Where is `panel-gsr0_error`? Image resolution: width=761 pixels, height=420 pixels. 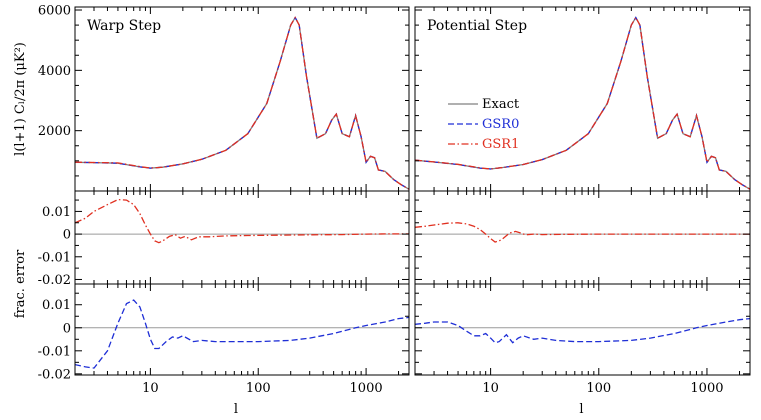 panel-gsr0_error is located at coordinates (582, 329).